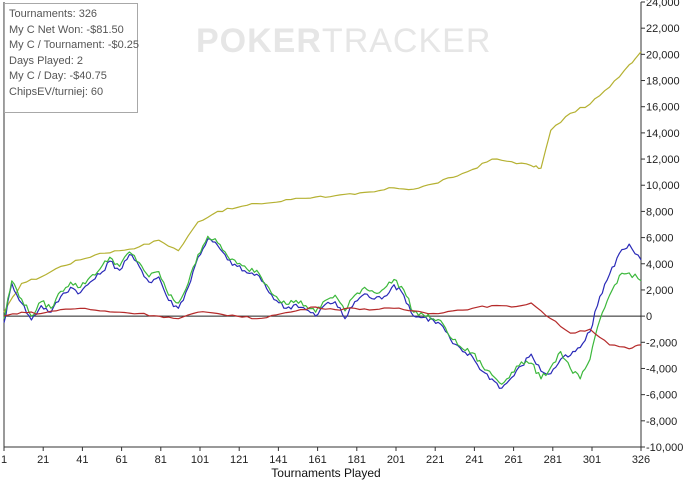 This screenshot has height=483, width=700. What do you see at coordinates (53, 14) in the screenshot?
I see `stat-tournaments: Tournaments: 326` at bounding box center [53, 14].